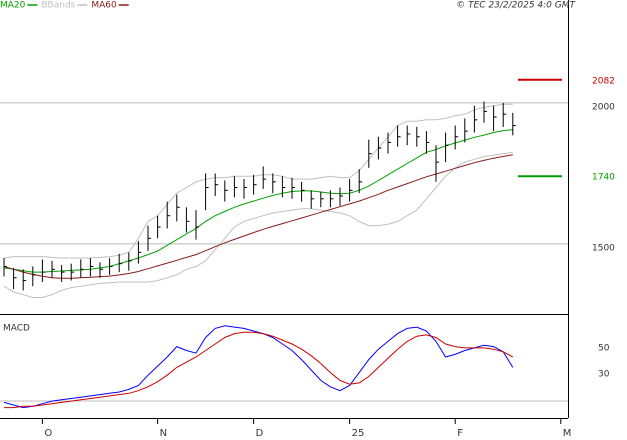 The height and width of the screenshot is (440, 627). Describe the element at coordinates (16, 329) in the screenshot. I see `macd-title: MACD` at that location.